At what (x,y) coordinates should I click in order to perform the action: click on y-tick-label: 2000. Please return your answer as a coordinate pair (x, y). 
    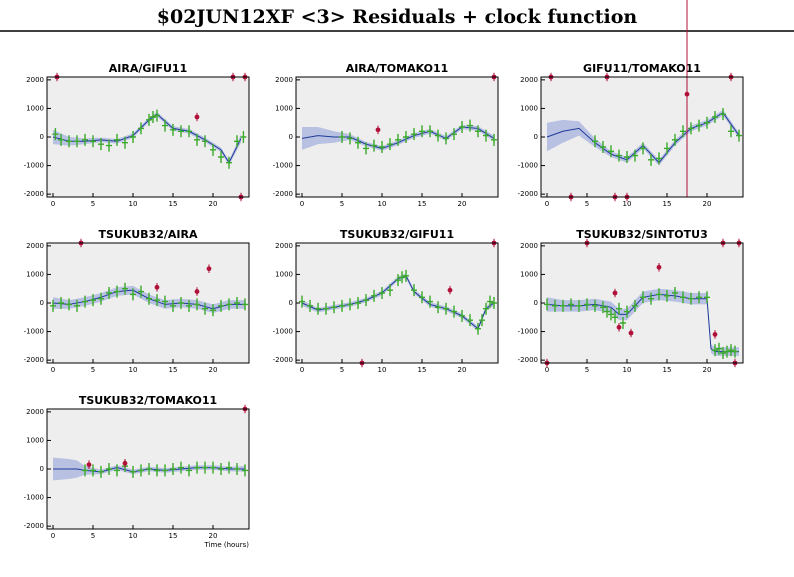
    Looking at the image, I should click on (35, 412).